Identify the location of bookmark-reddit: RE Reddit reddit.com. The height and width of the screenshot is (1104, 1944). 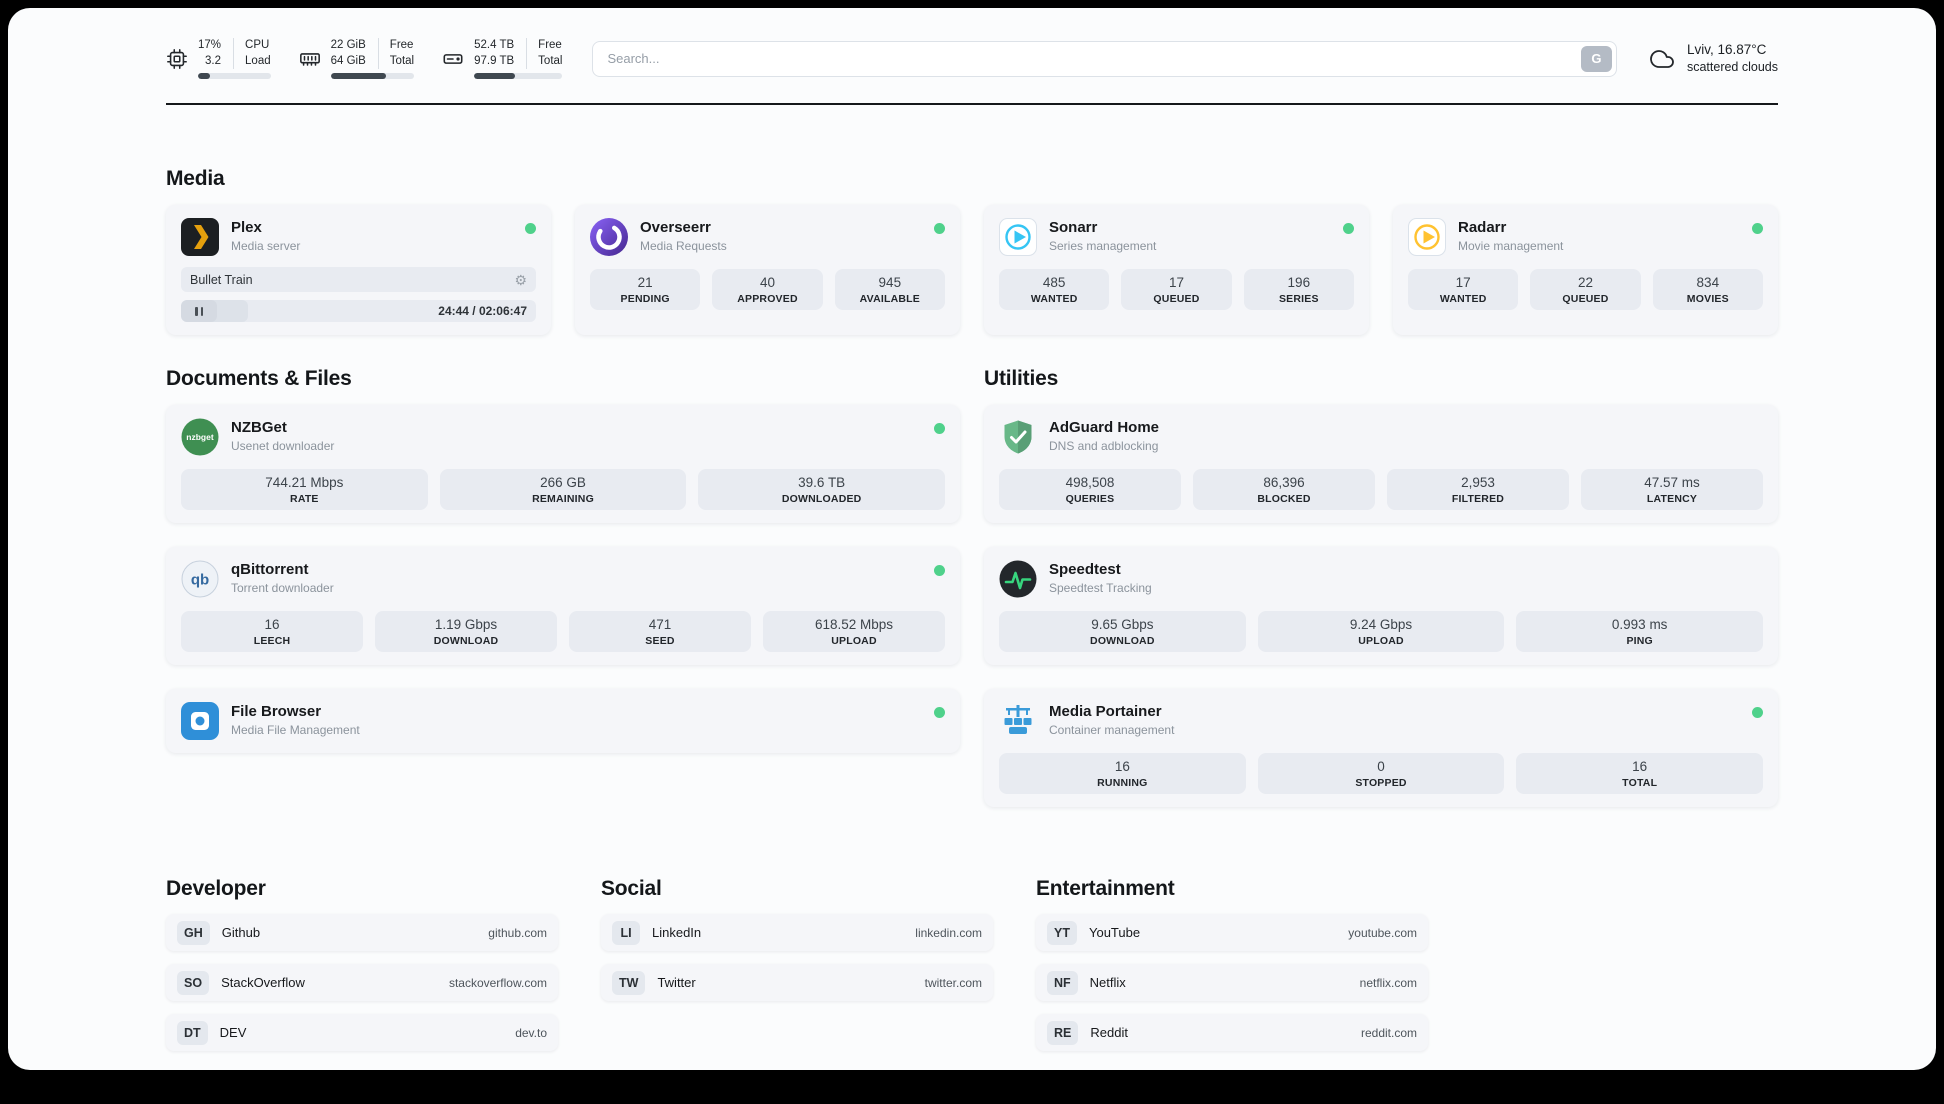
(1232, 1033).